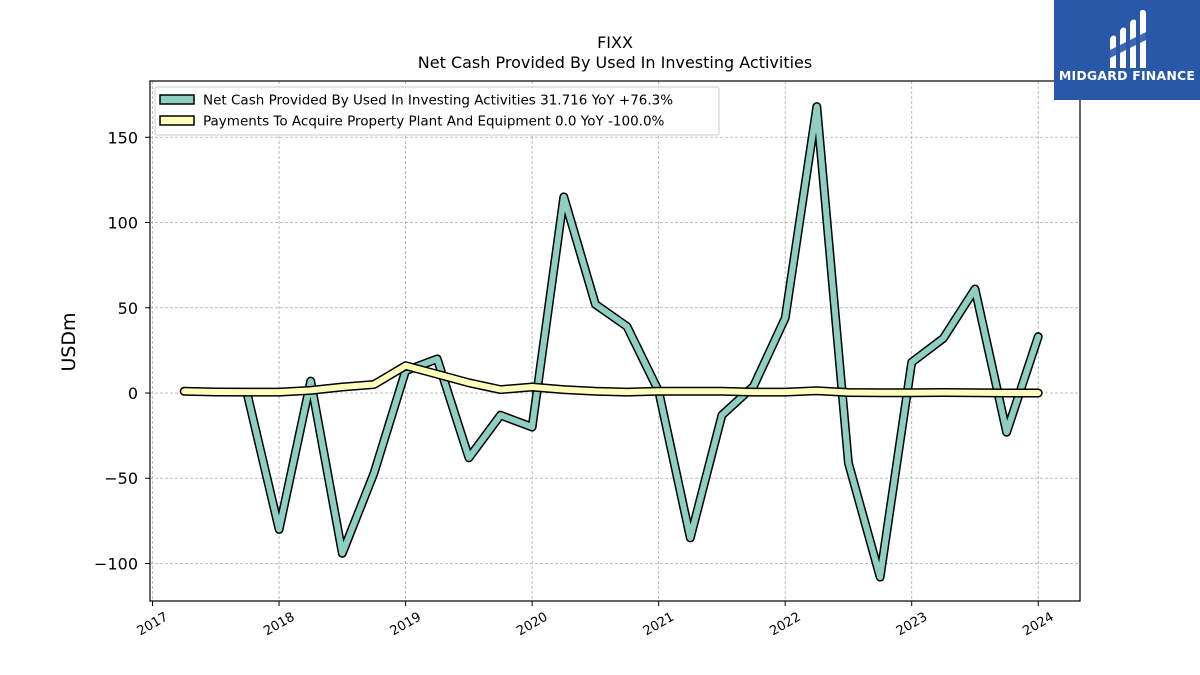  What do you see at coordinates (279, 625) in the screenshot?
I see `x-tick-label: 2018` at bounding box center [279, 625].